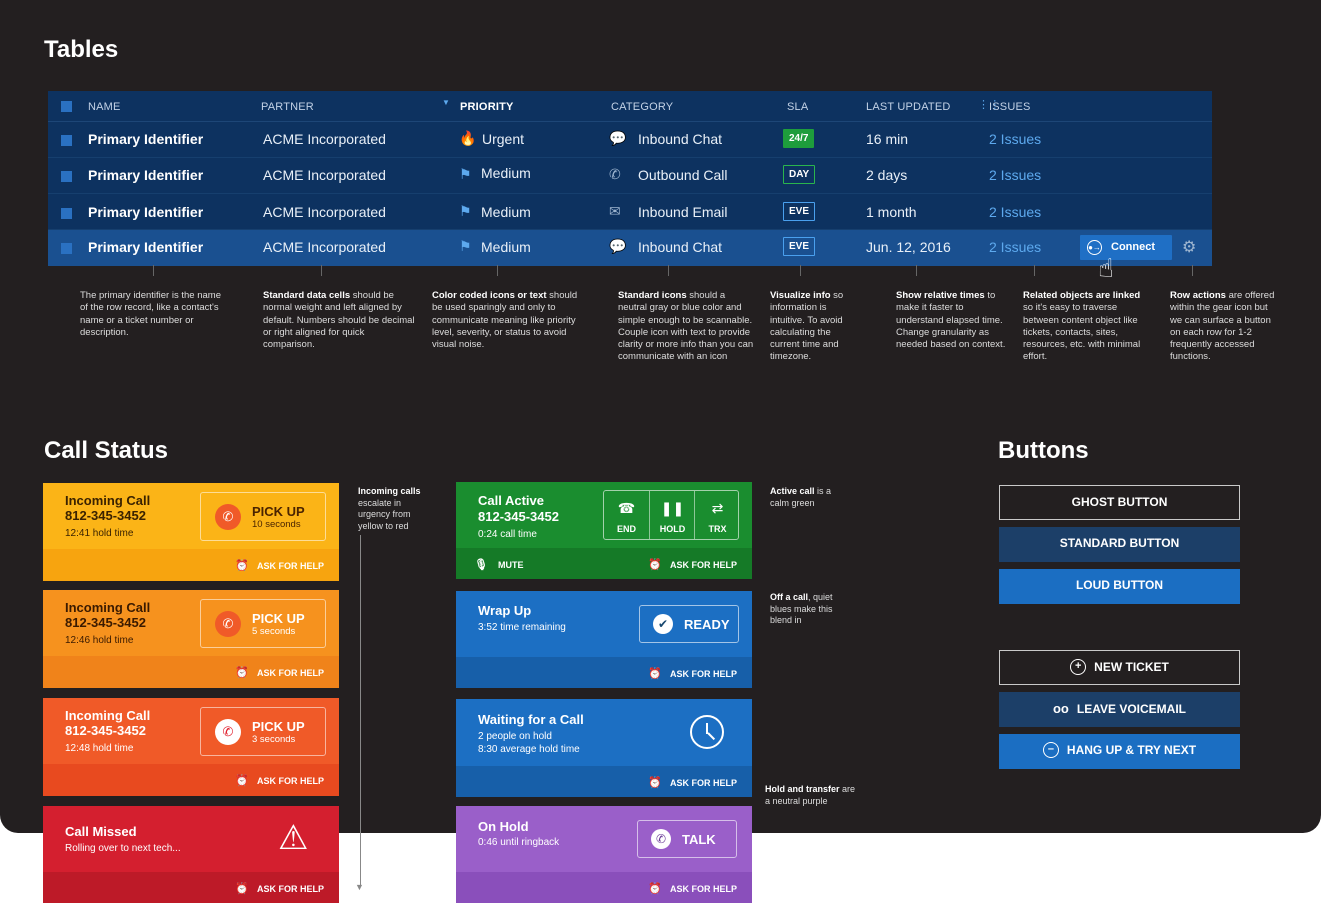 The height and width of the screenshot is (905, 1321). I want to click on ghost-button: GHOST BUTTON, so click(1119, 502).